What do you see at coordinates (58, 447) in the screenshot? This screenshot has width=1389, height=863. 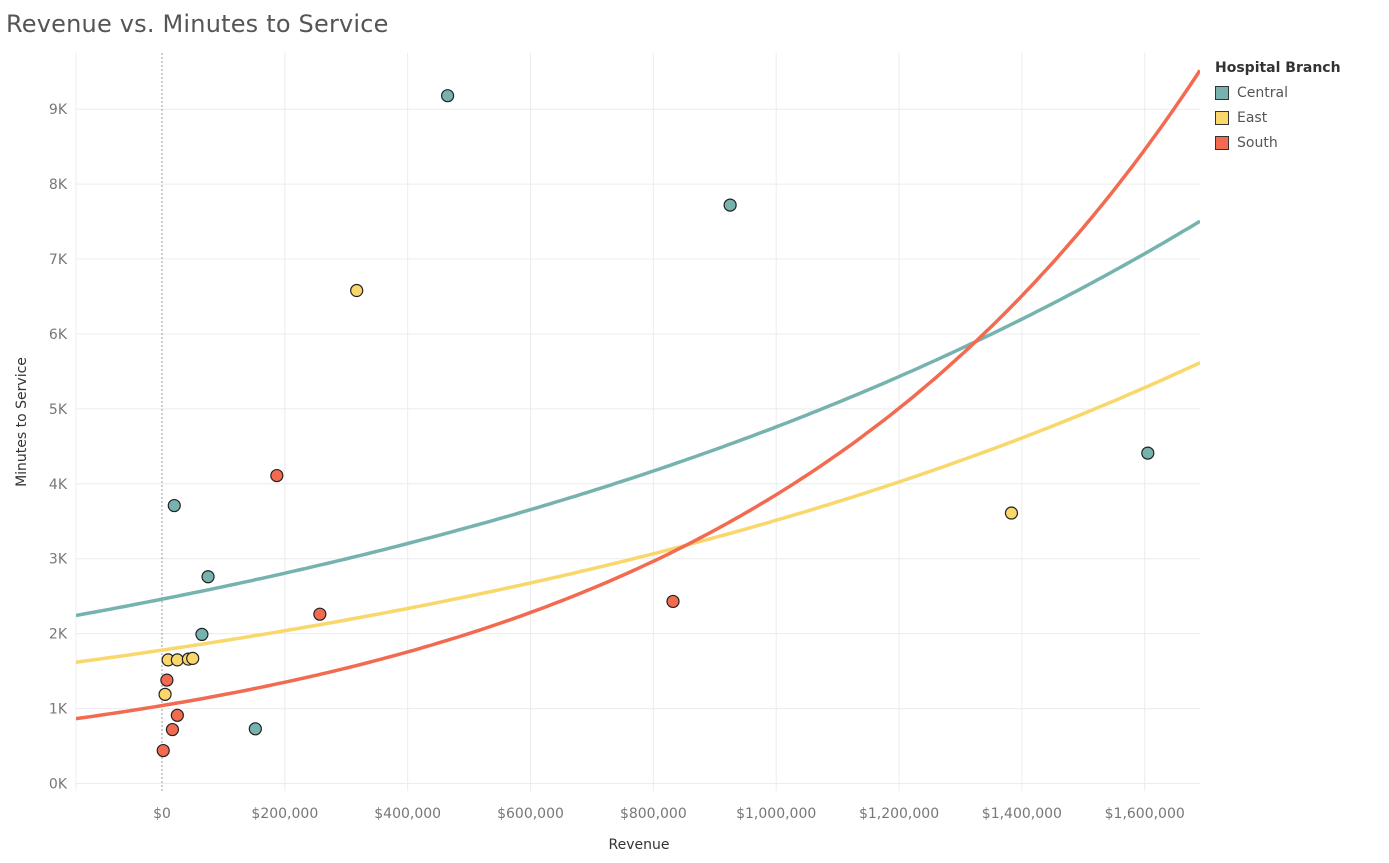 I see `y-axis-ticks: 0K 1K 2K 3K 4K 5K 6K 7K 8K 9K` at bounding box center [58, 447].